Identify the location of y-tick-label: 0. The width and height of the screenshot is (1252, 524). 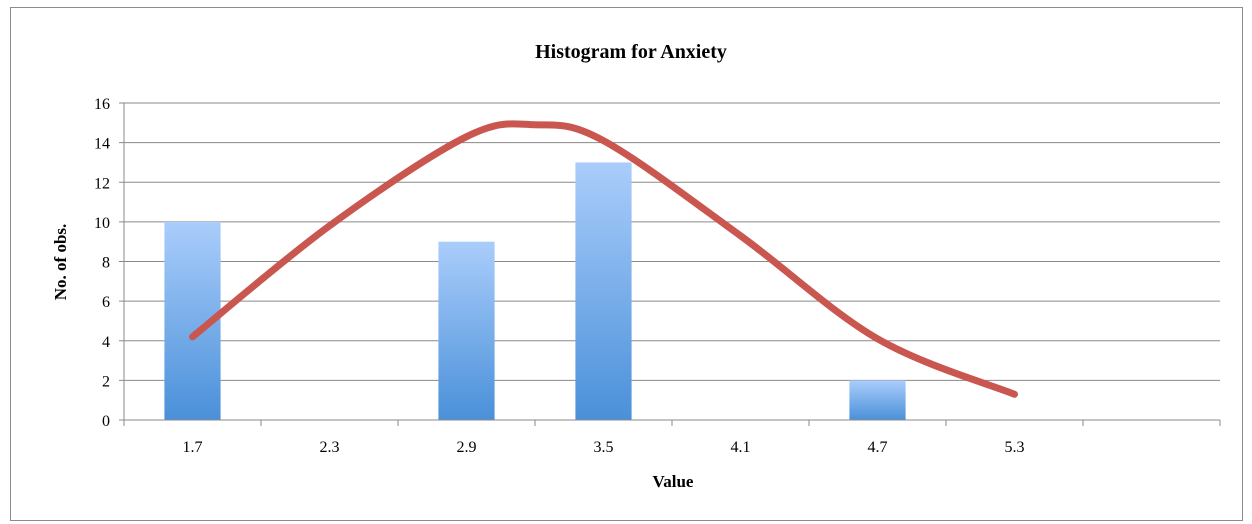
(106, 421).